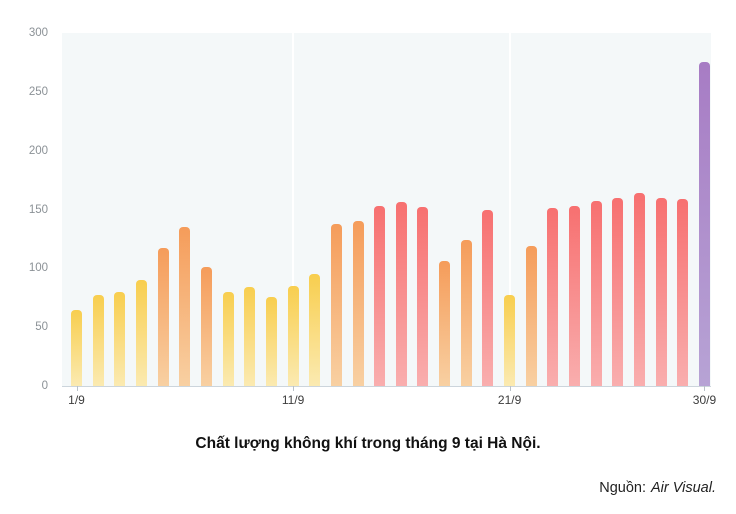 The height and width of the screenshot is (514, 736). What do you see at coordinates (509, 400) in the screenshot?
I see `x-tick-label: 21/9` at bounding box center [509, 400].